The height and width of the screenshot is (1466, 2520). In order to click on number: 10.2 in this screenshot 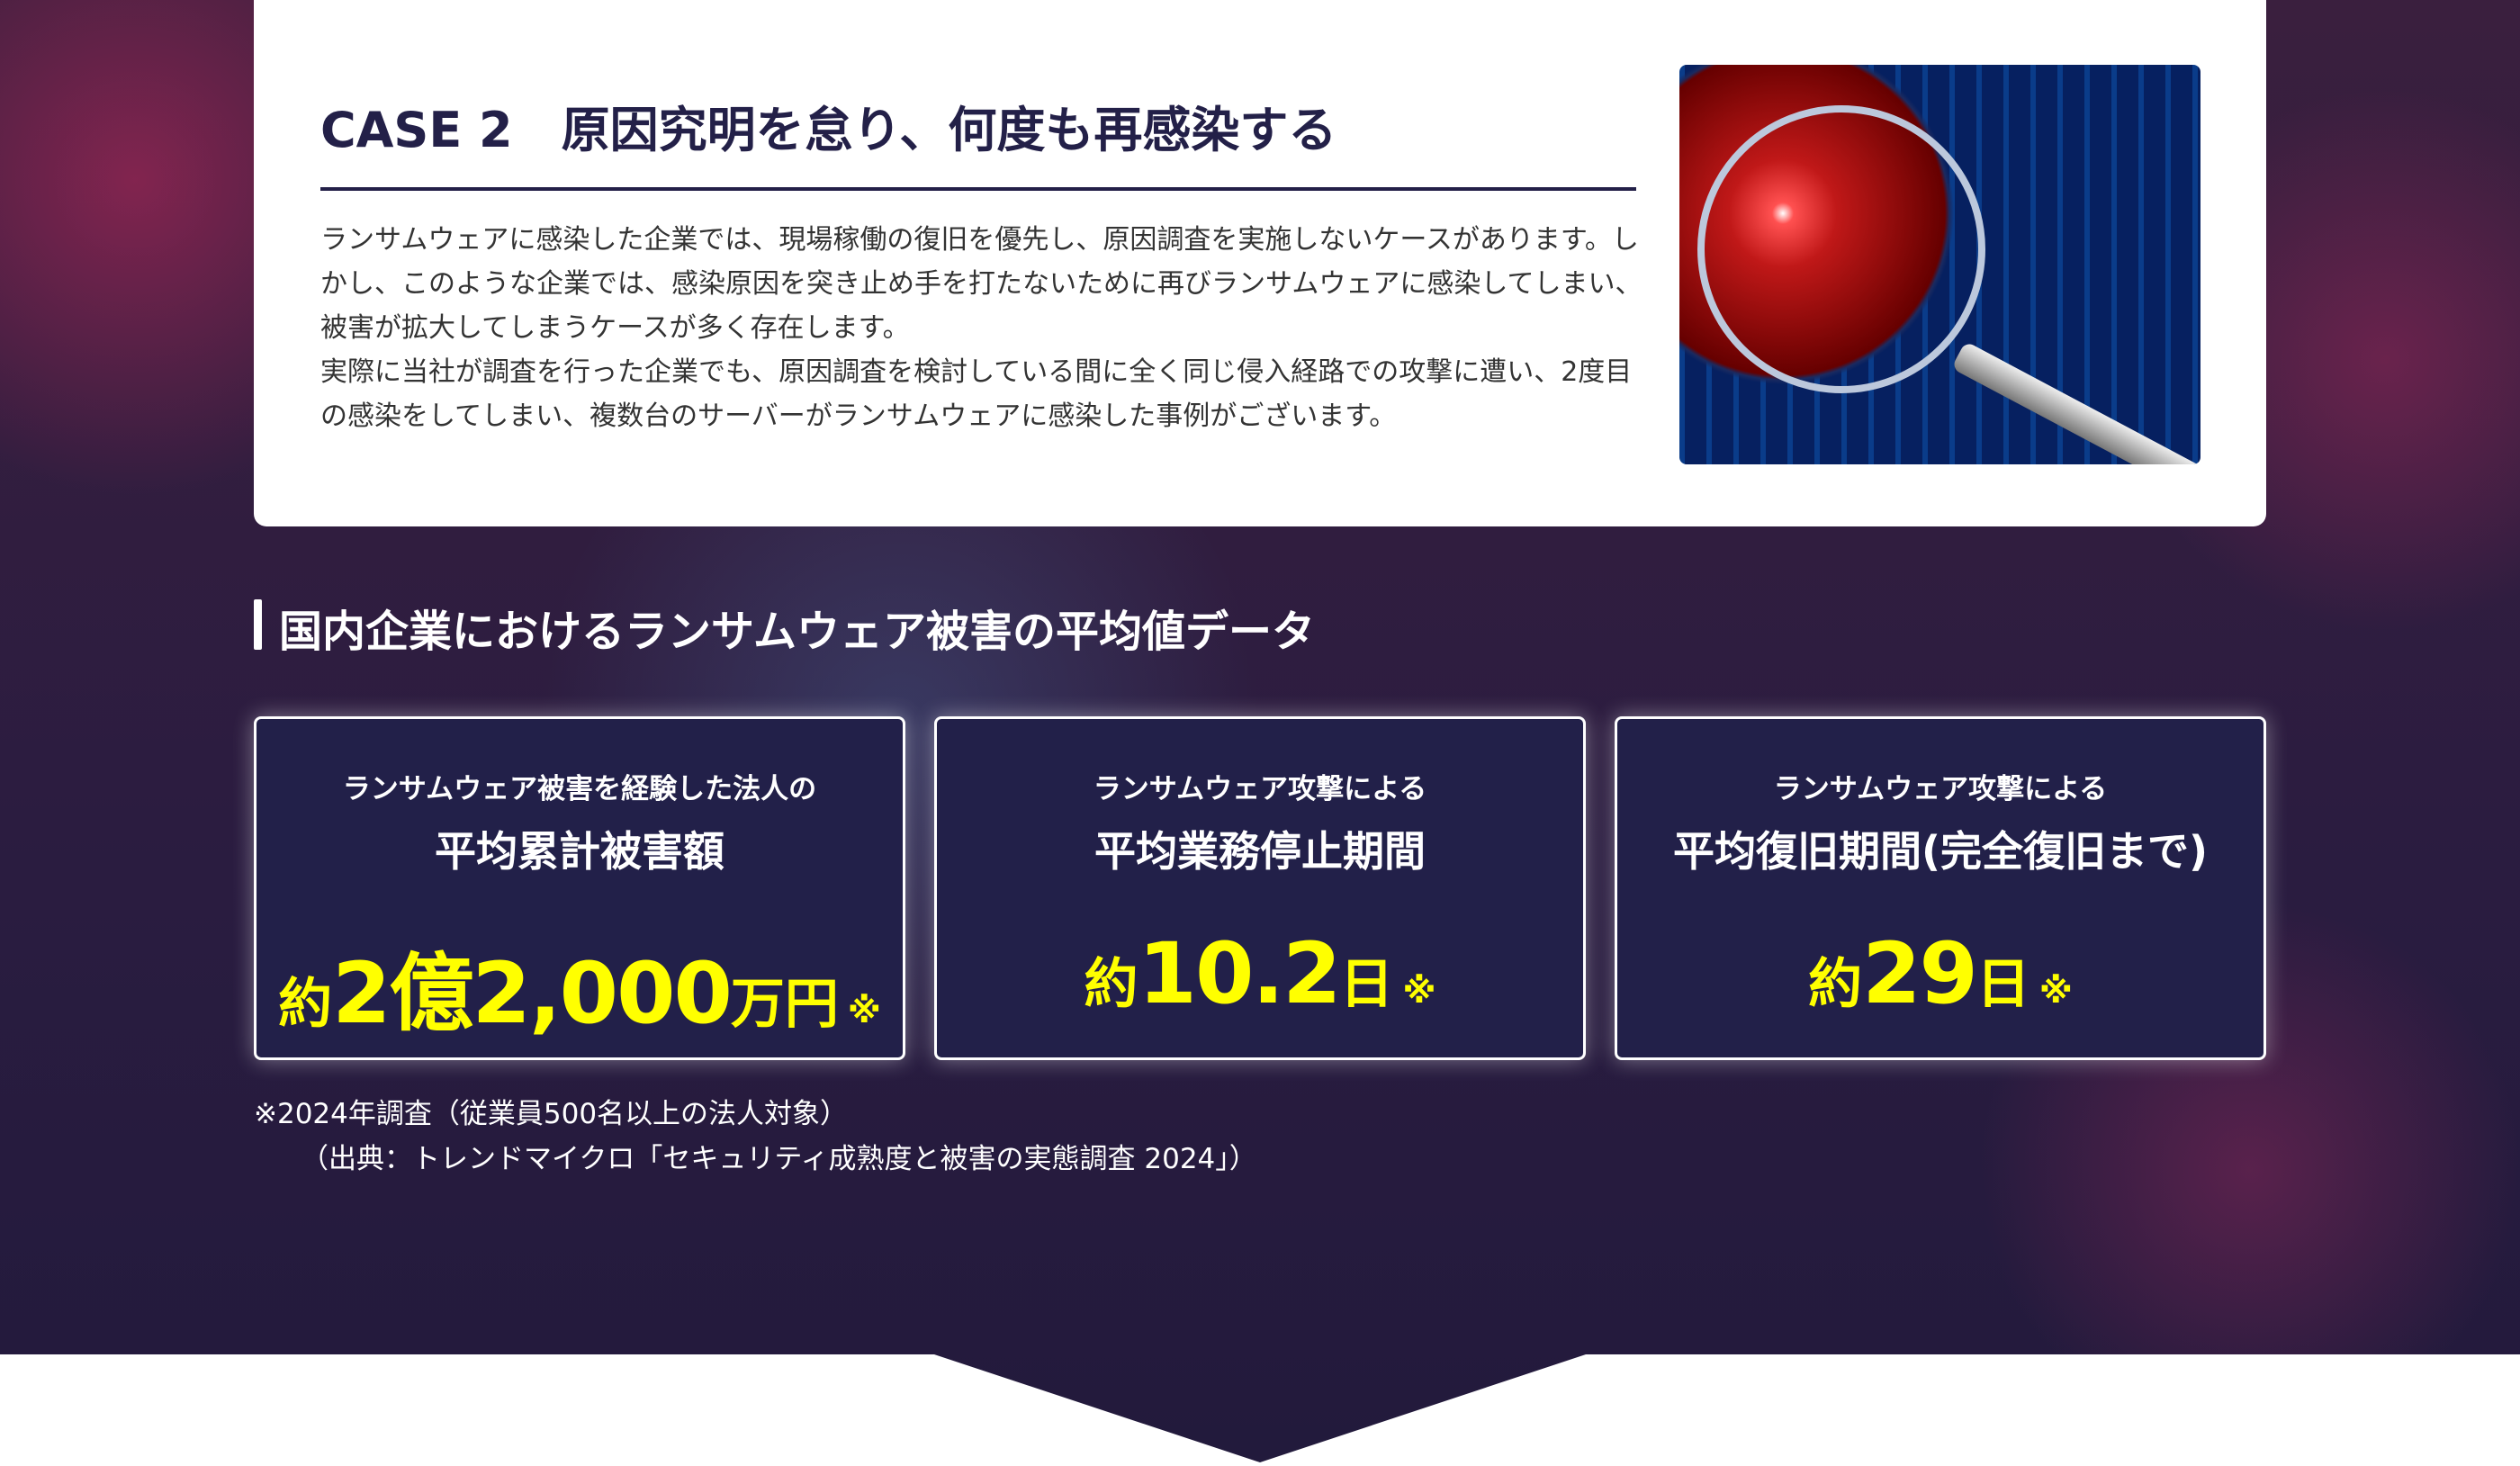, I will do `click(1240, 974)`.